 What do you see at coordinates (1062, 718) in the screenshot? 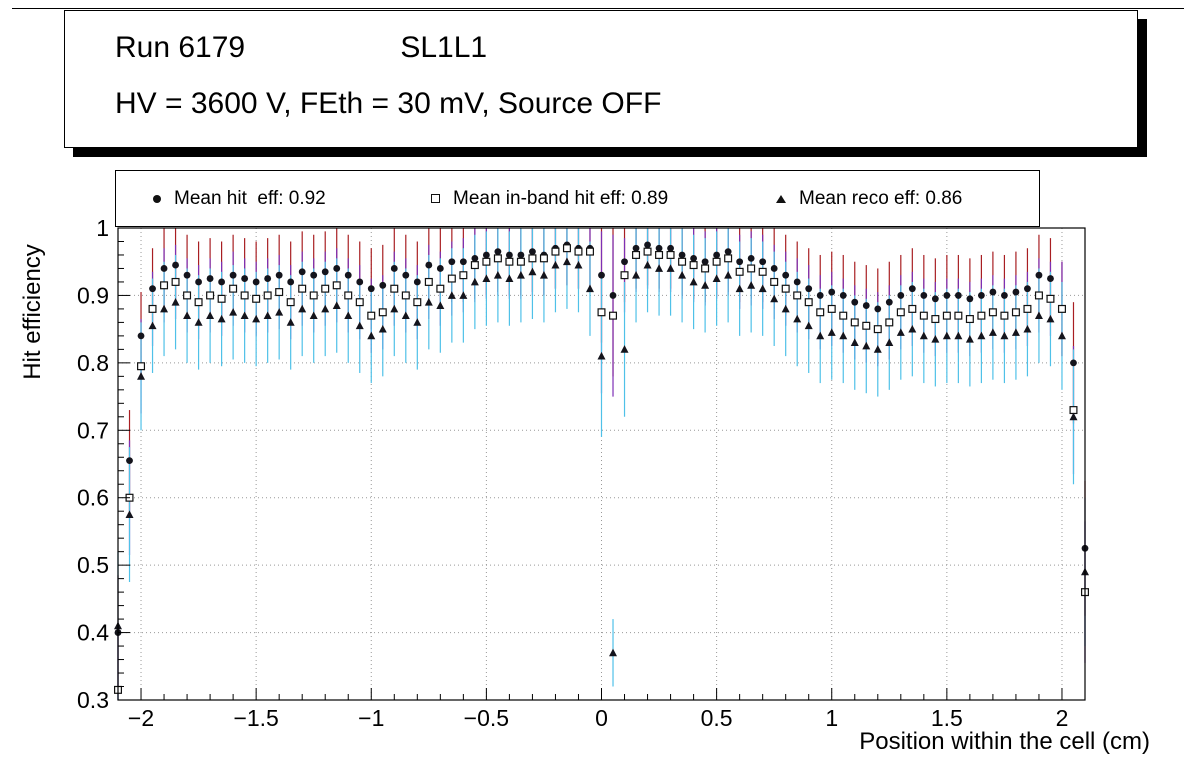
I see `x-tick-label: 2` at bounding box center [1062, 718].